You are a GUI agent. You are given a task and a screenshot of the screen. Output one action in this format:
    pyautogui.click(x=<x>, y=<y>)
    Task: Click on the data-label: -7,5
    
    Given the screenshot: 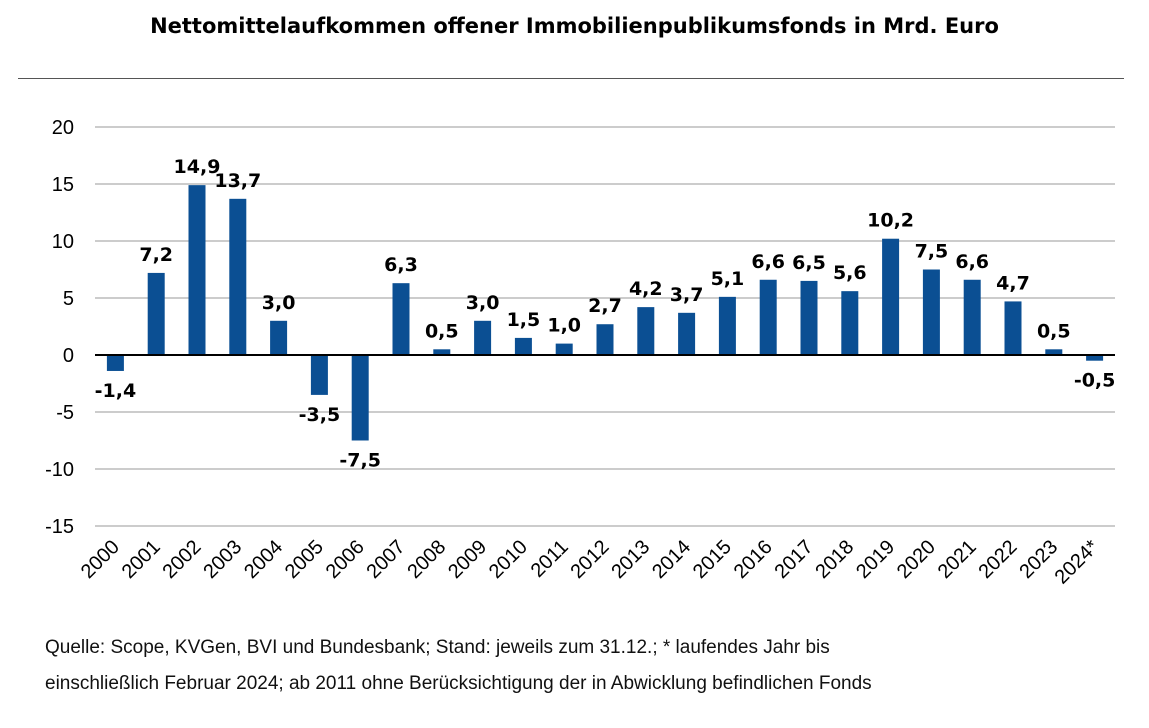 What is the action you would take?
    pyautogui.click(x=360, y=461)
    